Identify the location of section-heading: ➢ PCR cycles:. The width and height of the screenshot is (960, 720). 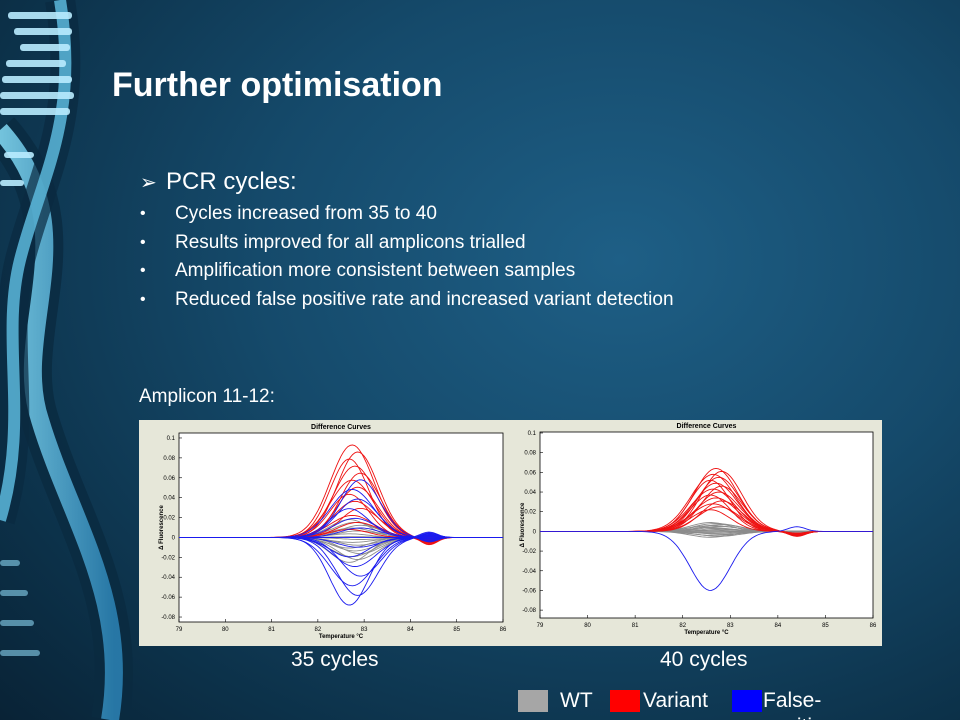
(218, 182).